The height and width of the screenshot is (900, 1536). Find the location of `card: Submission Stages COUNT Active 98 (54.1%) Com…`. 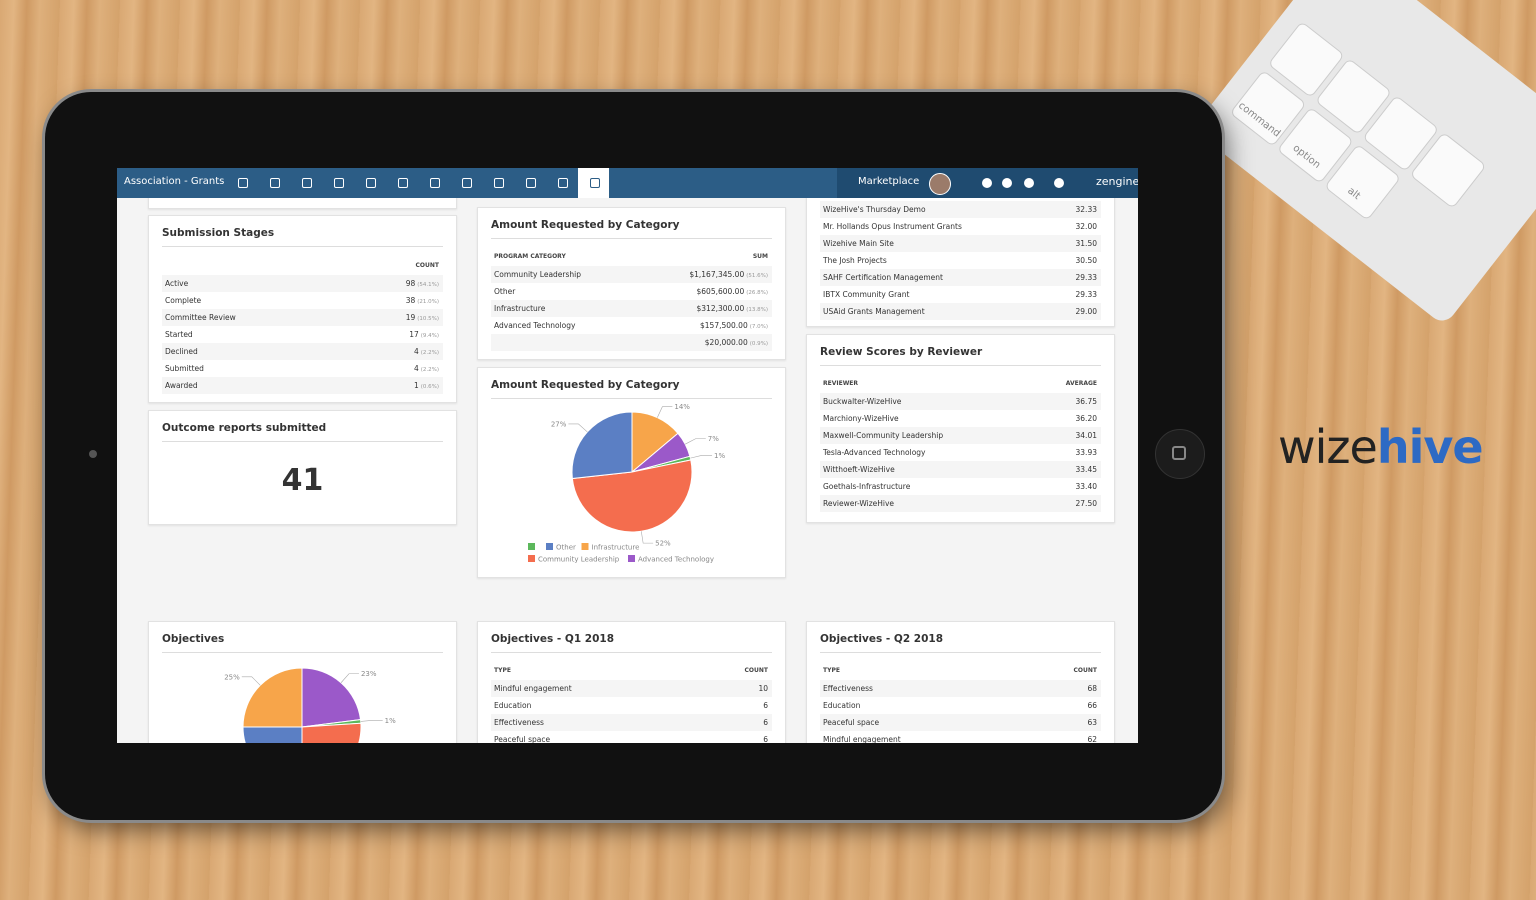

card: Submission Stages COUNT Active 98 (54.1%) Com… is located at coordinates (302, 309).